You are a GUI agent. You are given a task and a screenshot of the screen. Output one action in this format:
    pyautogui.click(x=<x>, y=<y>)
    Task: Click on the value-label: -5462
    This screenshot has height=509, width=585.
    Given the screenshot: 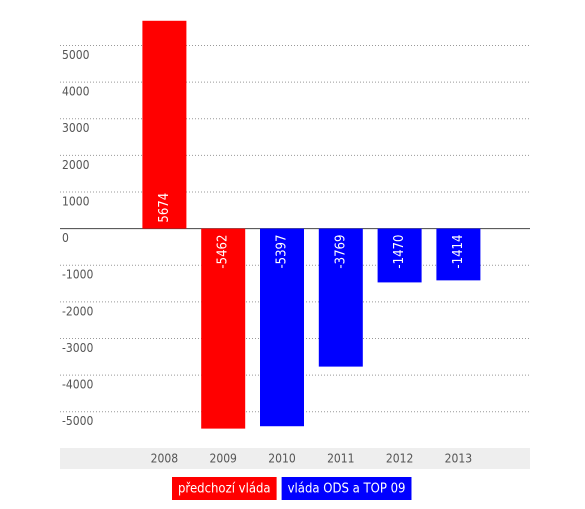 What is the action you would take?
    pyautogui.click(x=223, y=252)
    